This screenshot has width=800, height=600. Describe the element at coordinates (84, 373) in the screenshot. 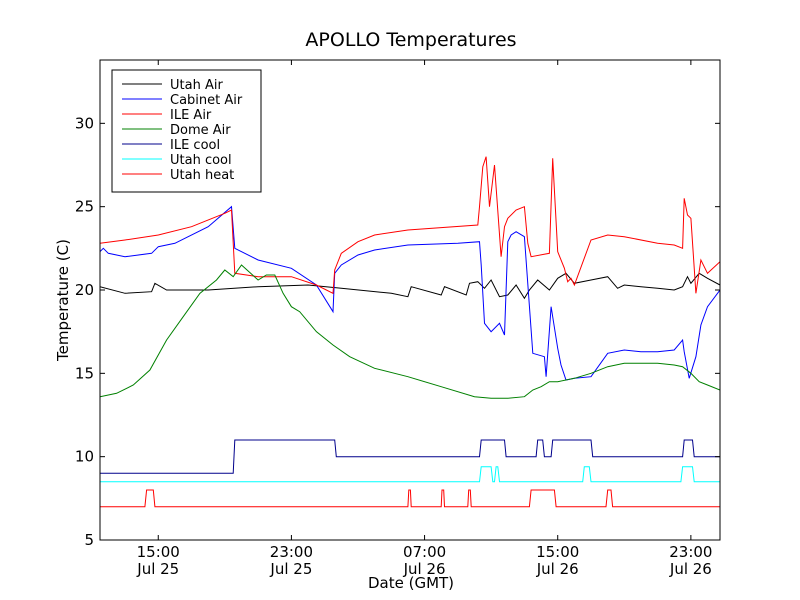

I see `y-tick-label: 15` at that location.